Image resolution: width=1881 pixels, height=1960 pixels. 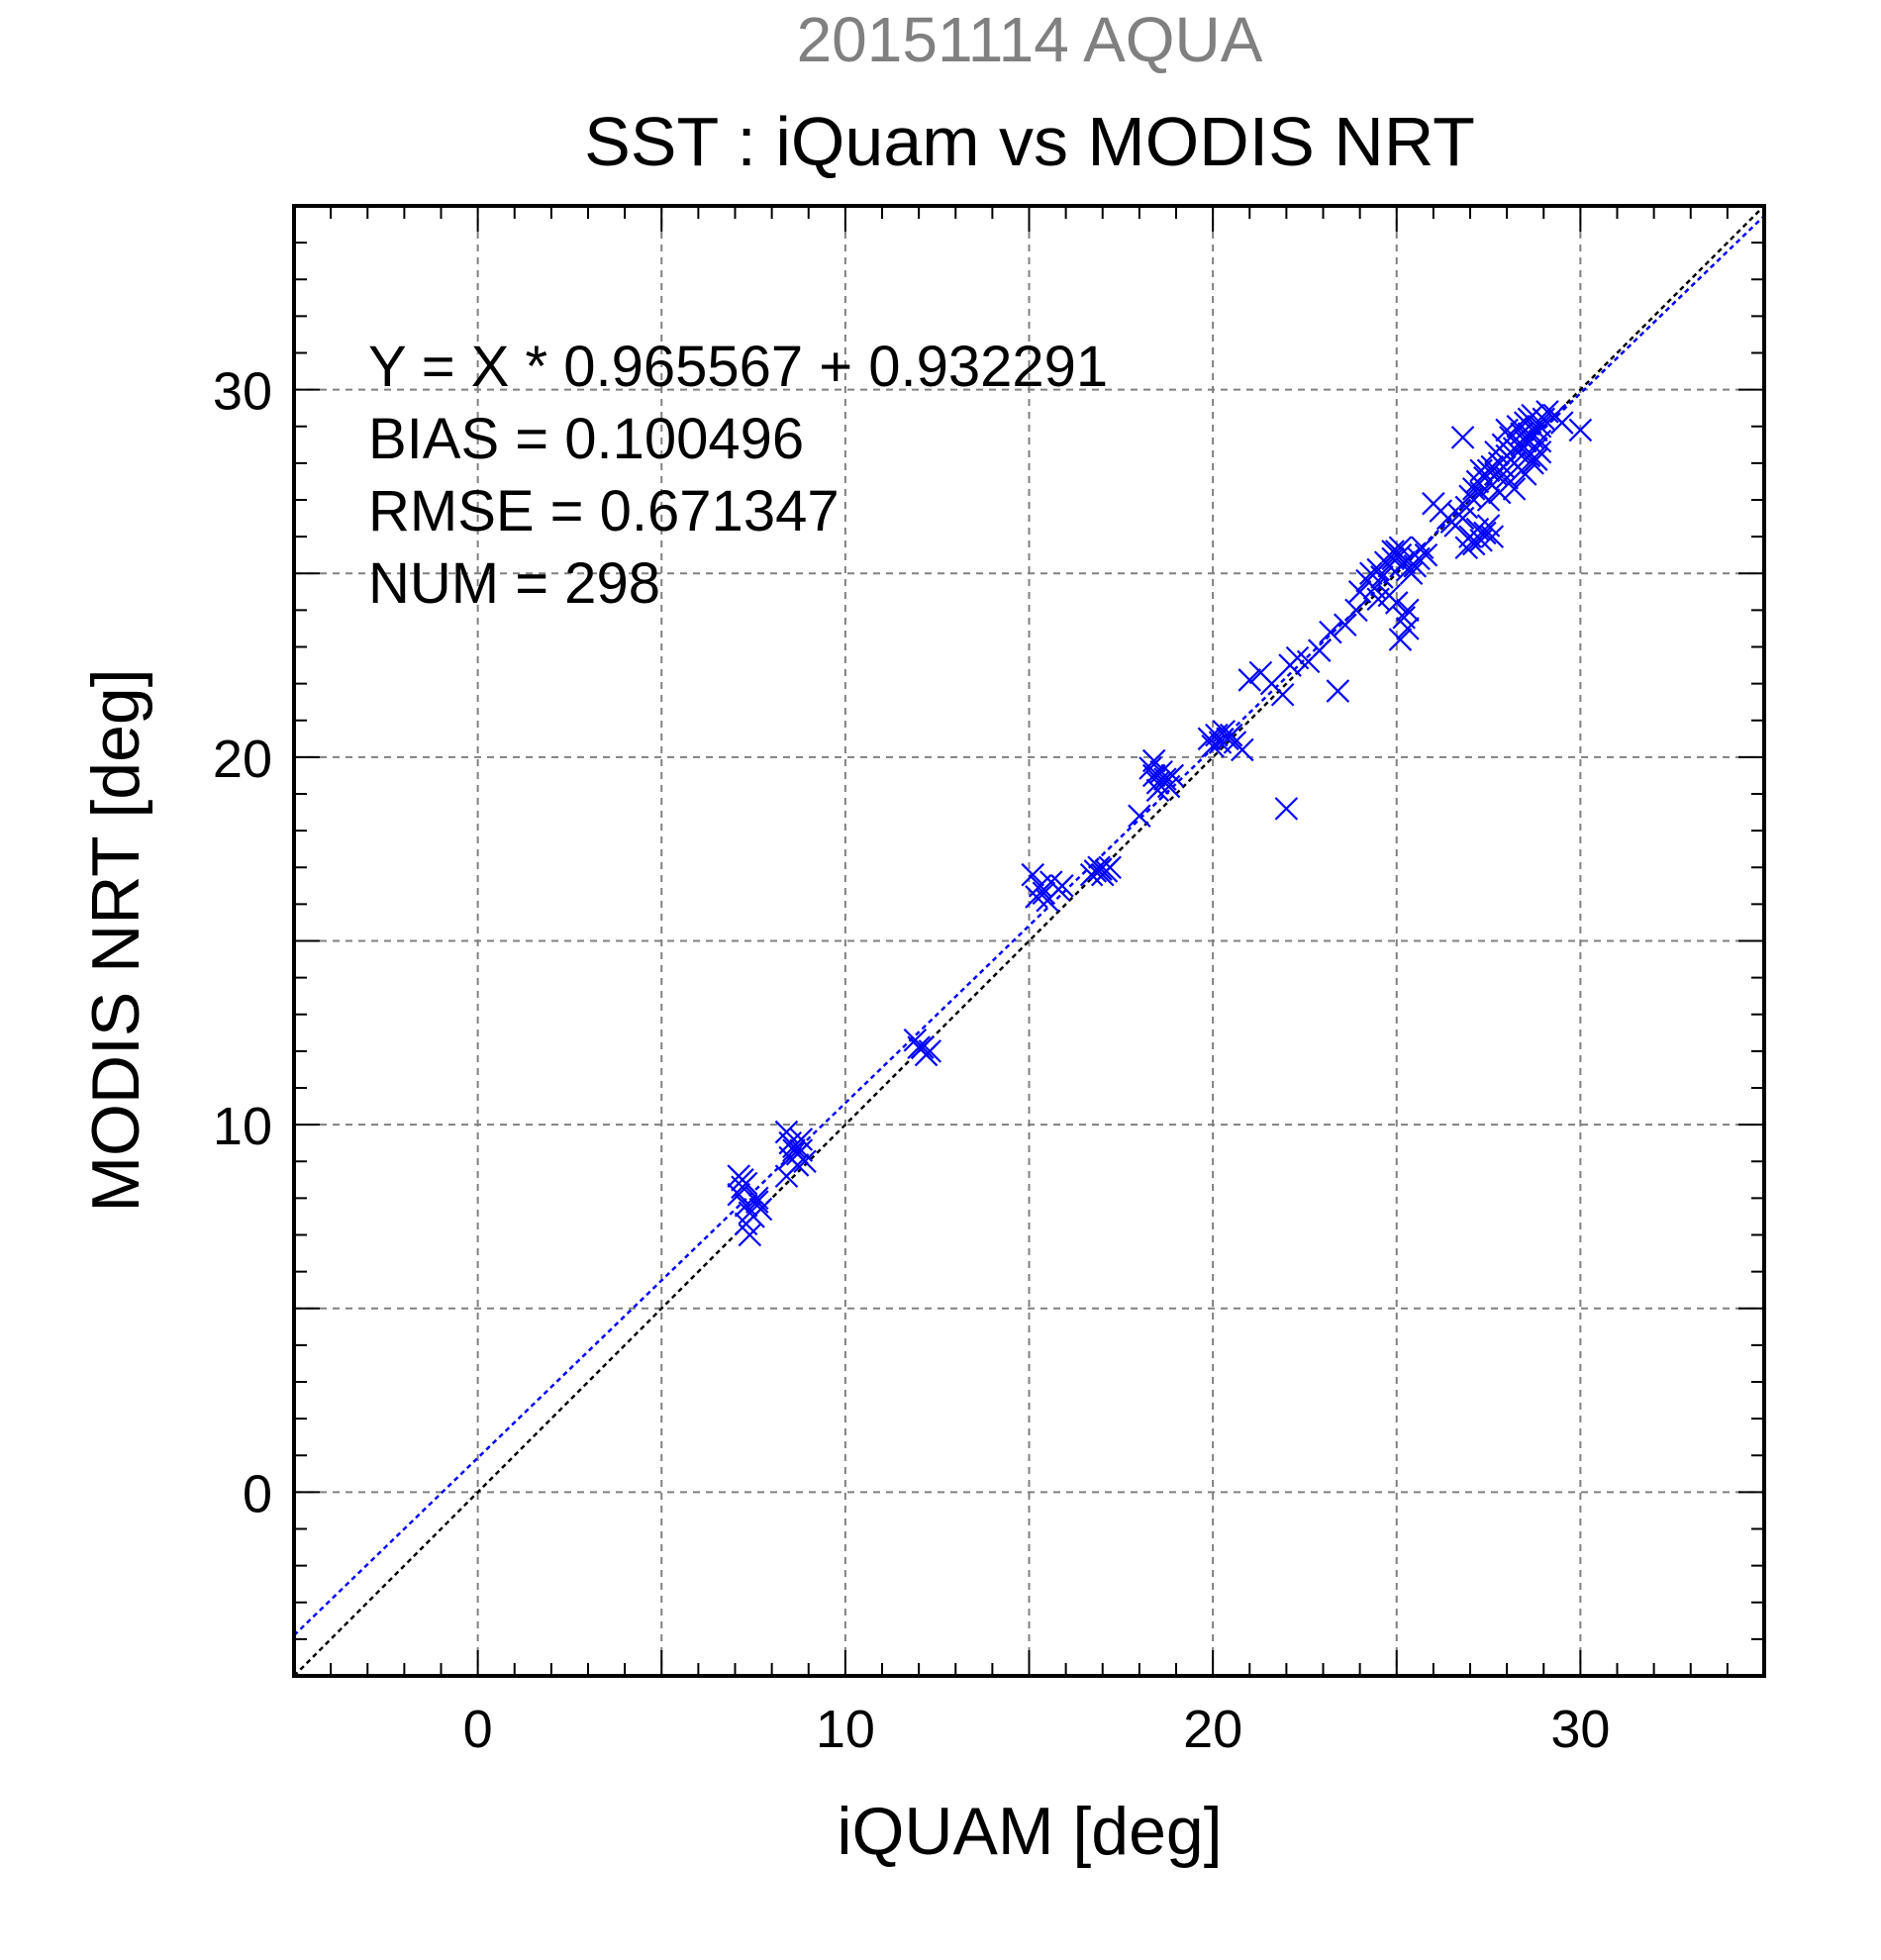 I want to click on y-tick-label: 10, so click(x=243, y=1126).